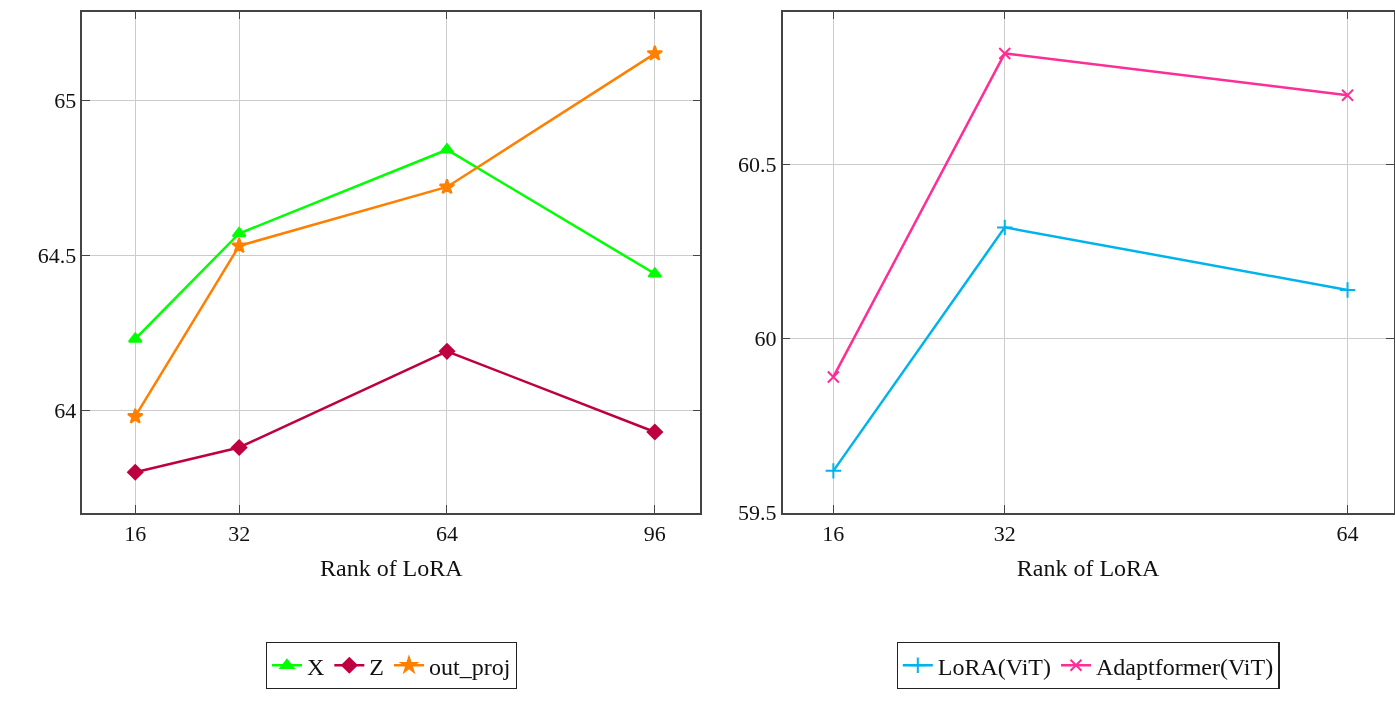  What do you see at coordinates (757, 165) in the screenshot?
I see `y-tick-label: 60.5` at bounding box center [757, 165].